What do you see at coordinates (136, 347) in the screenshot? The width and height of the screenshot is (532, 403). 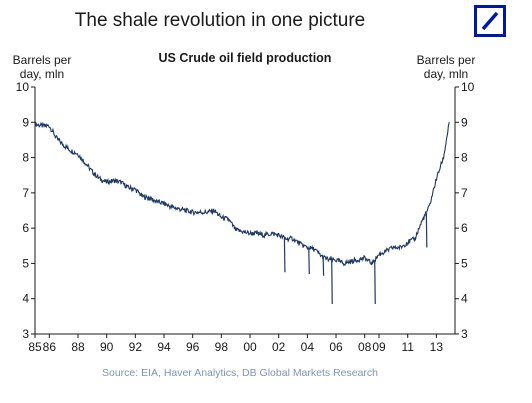 I see `x-tick-label: 92` at bounding box center [136, 347].